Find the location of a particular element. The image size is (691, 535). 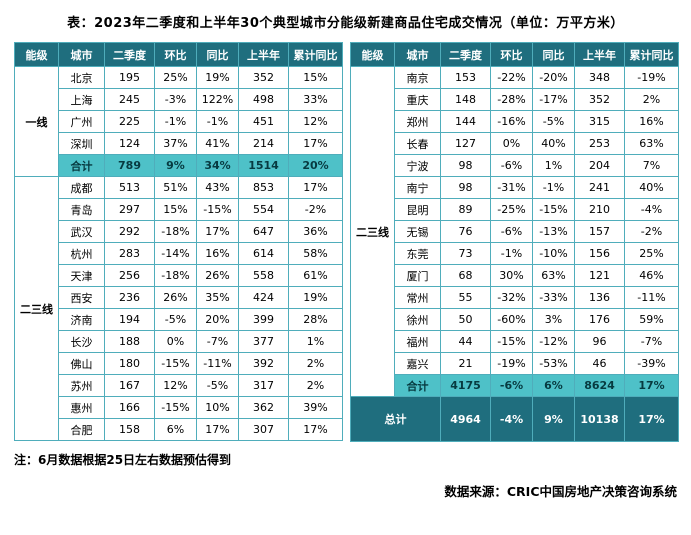

value-cell: 89 is located at coordinates (465, 209).